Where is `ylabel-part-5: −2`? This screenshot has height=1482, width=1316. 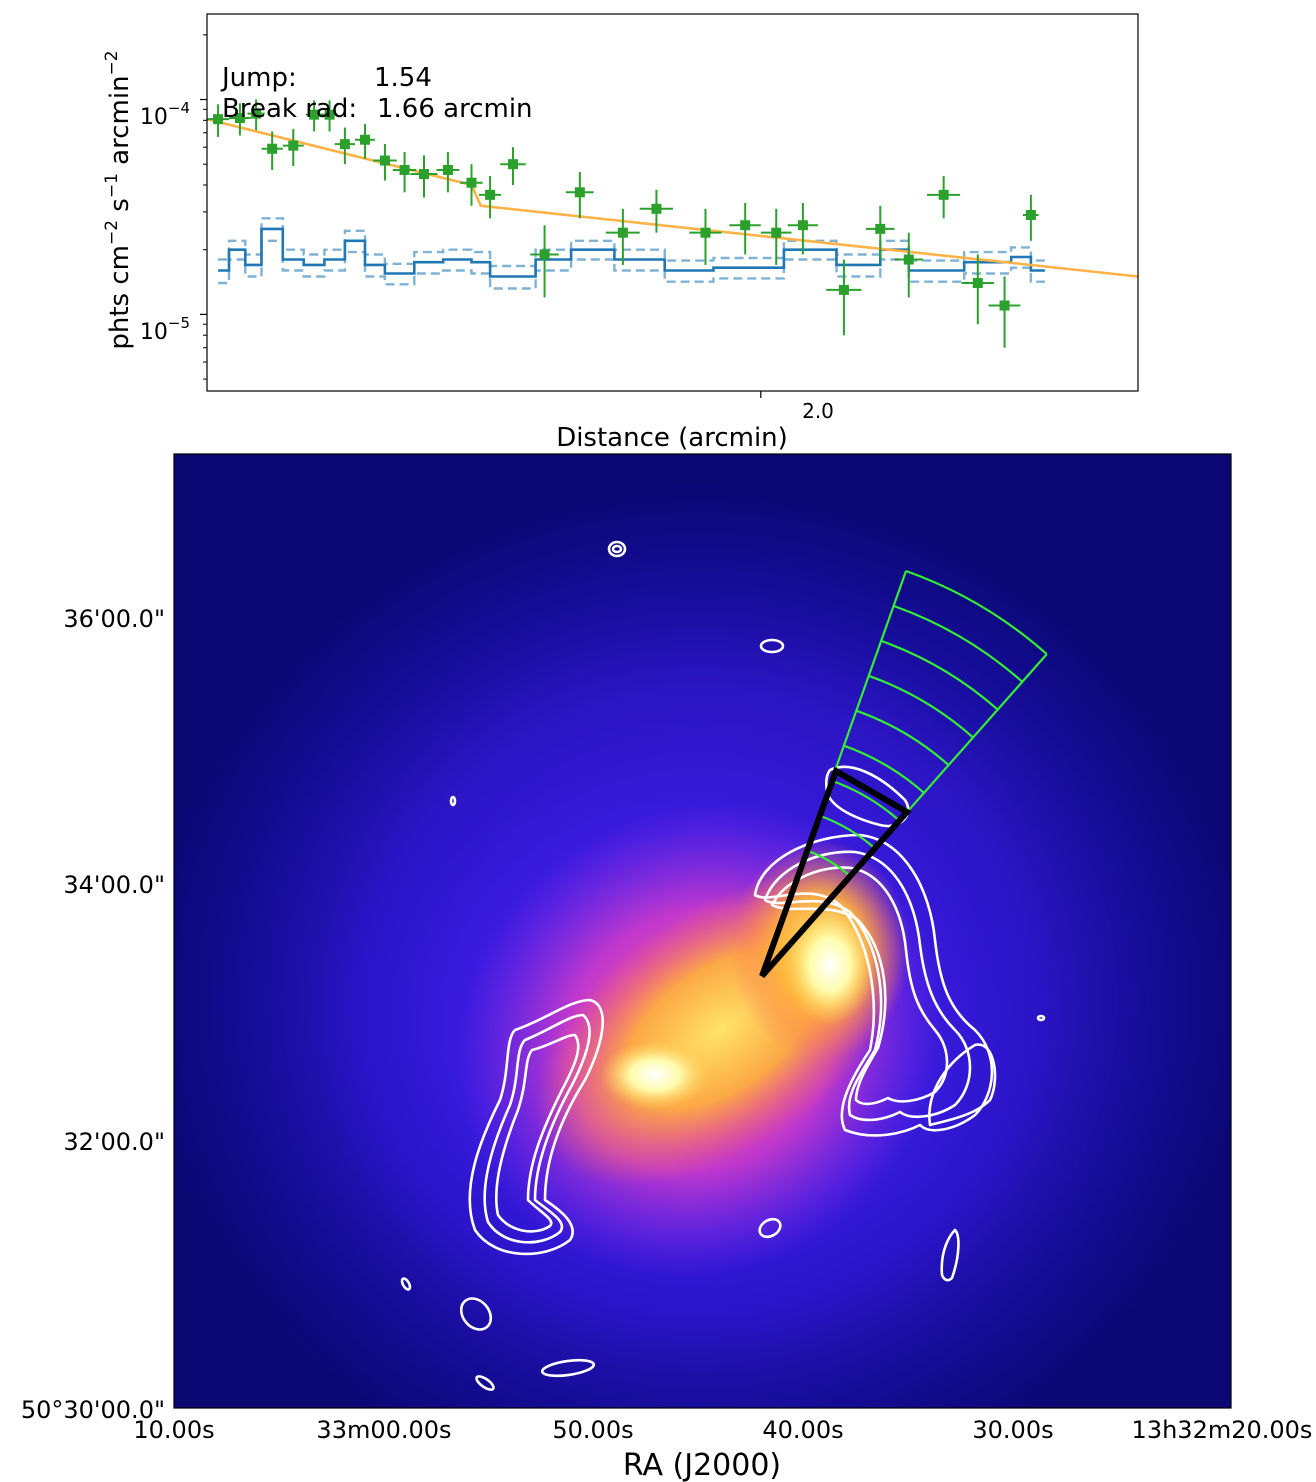 ylabel-part-5: −2 is located at coordinates (112, 62).